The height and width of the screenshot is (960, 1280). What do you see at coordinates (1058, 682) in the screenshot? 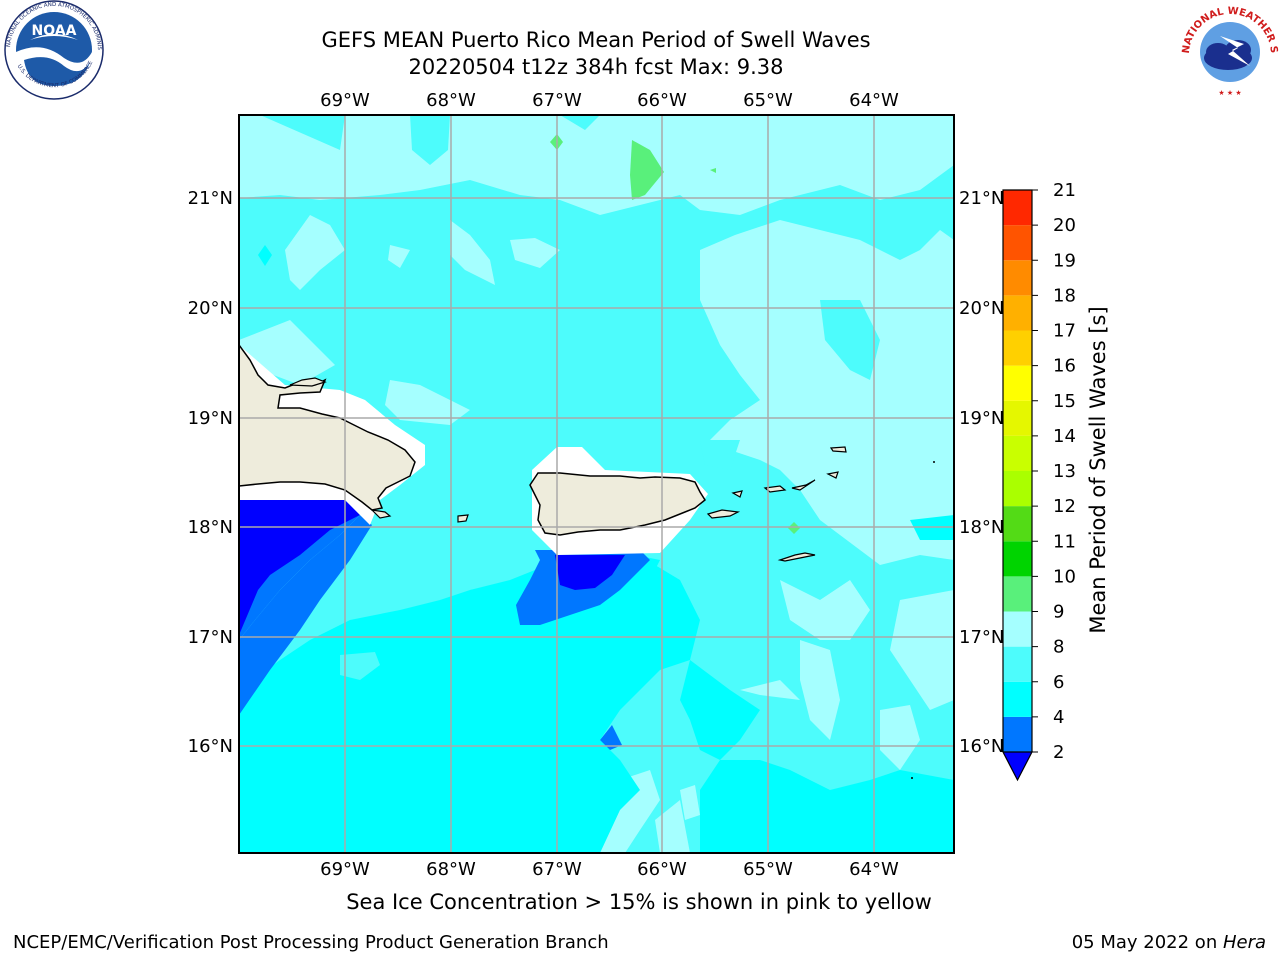
I see `colorbar-tick-label: 6` at bounding box center [1058, 682].